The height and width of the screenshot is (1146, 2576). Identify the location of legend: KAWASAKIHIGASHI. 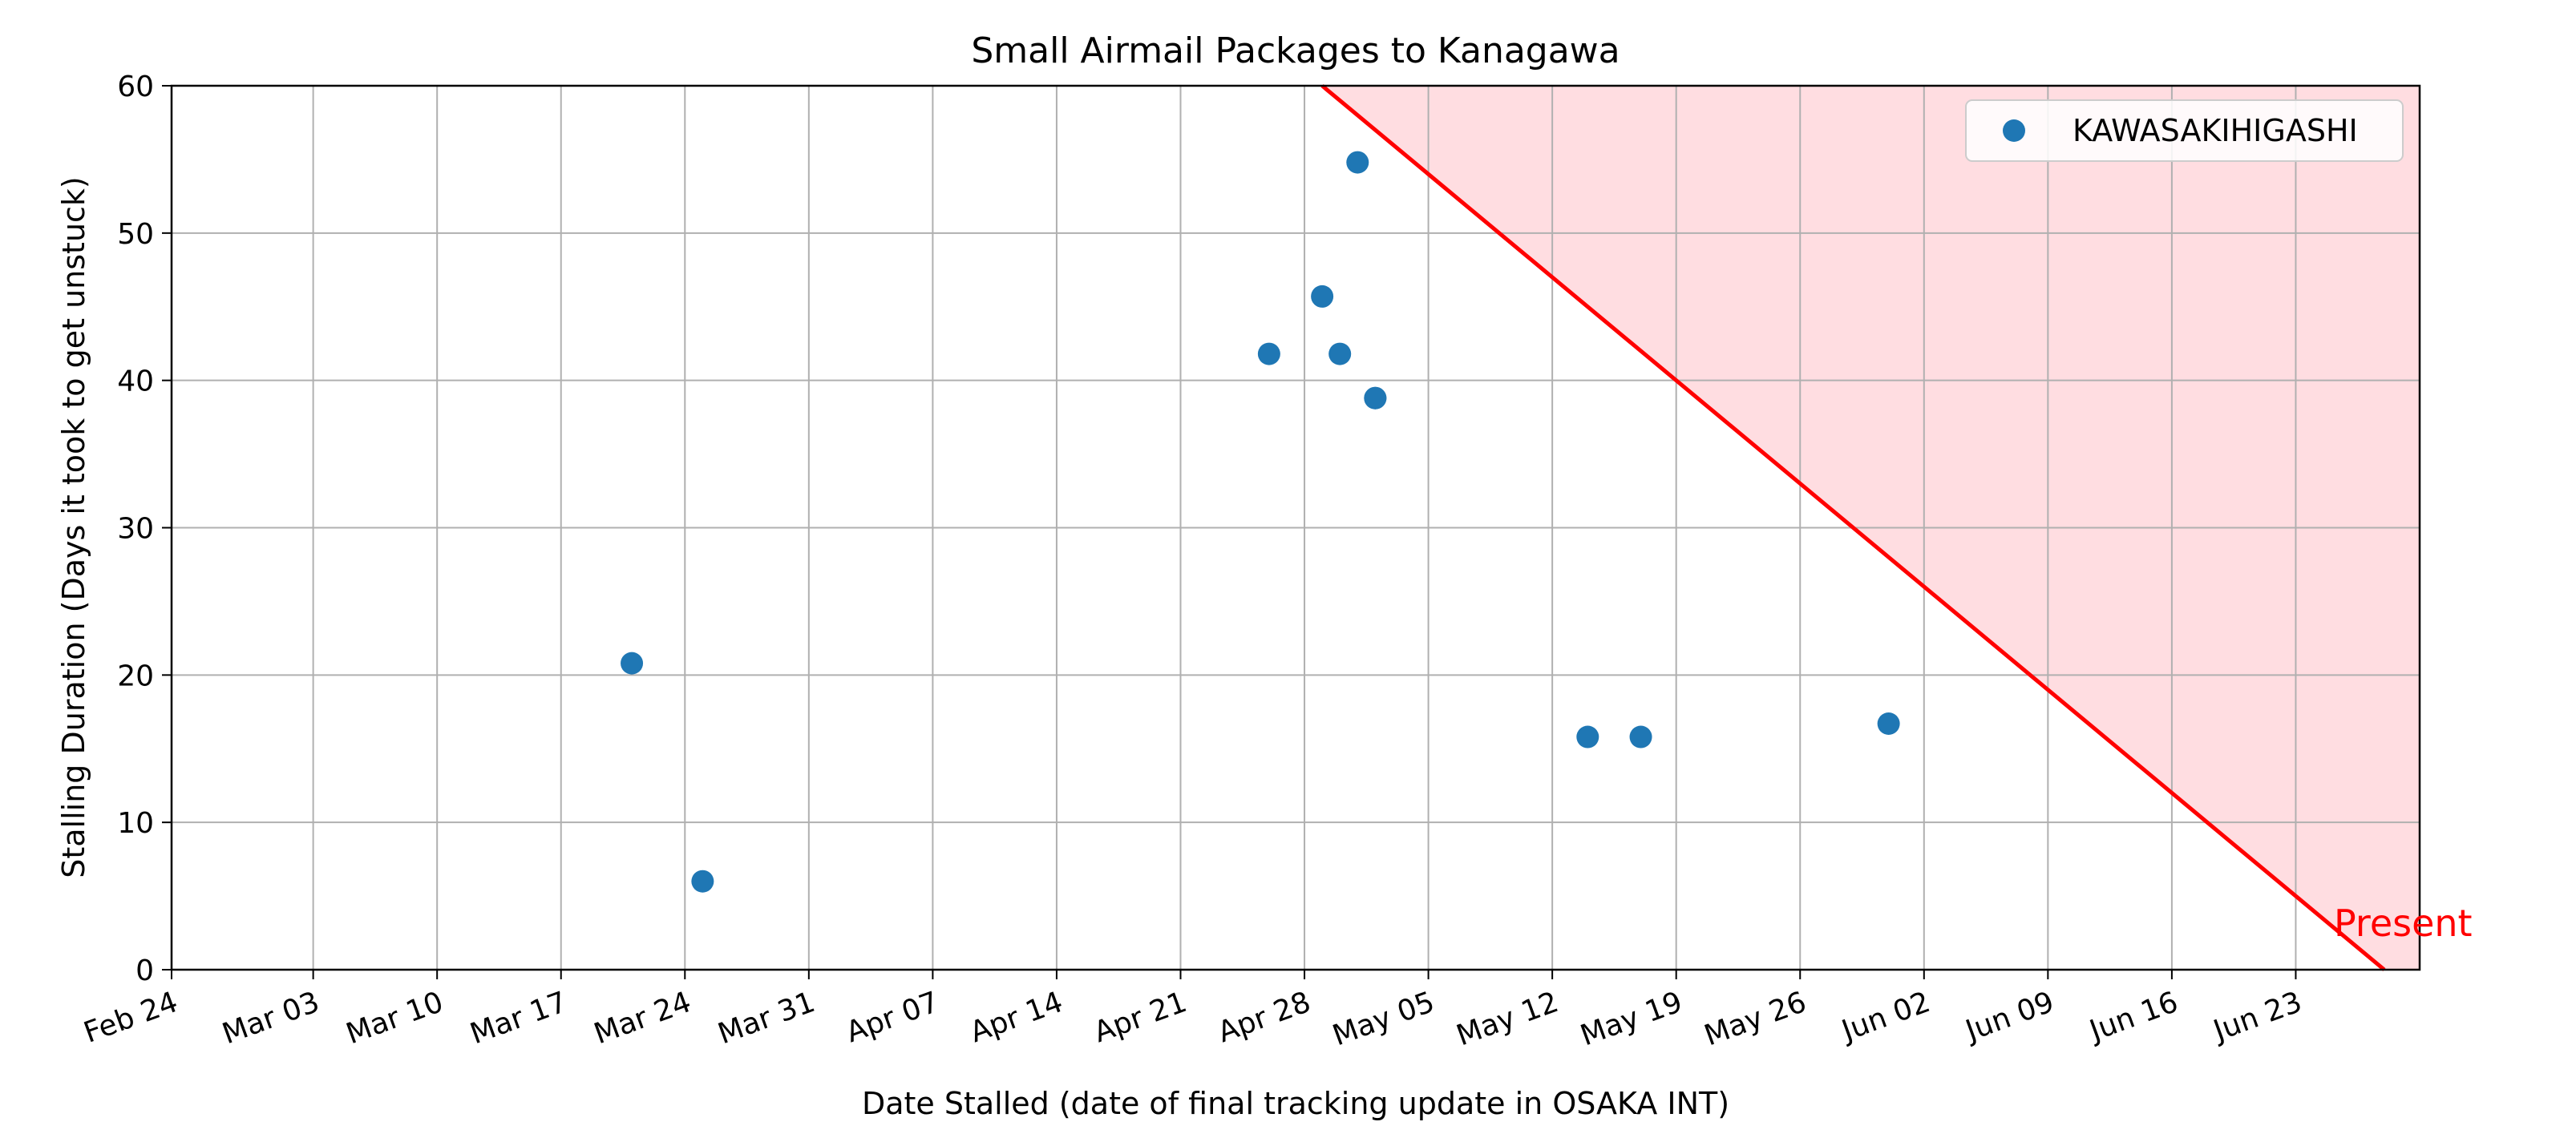
(2184, 131).